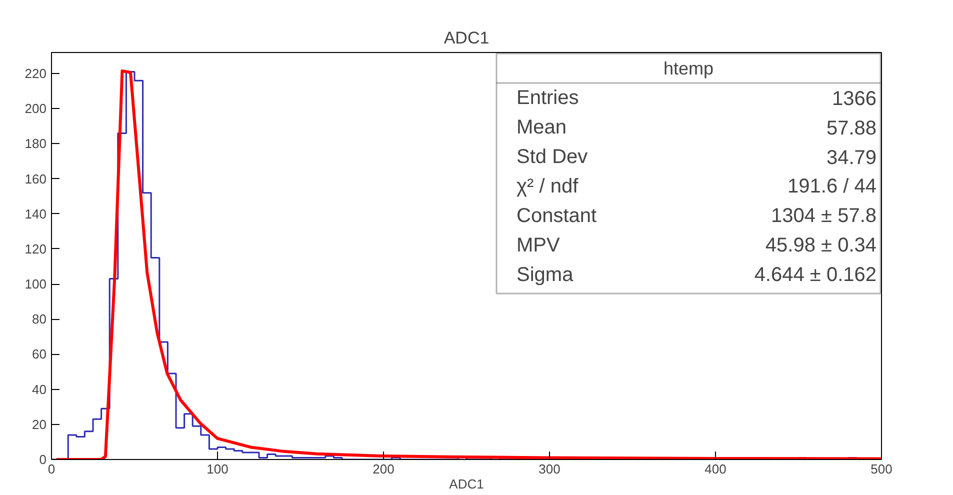 This screenshot has width=953, height=495. Describe the element at coordinates (547, 97) in the screenshot. I see `annotation: Entries` at that location.